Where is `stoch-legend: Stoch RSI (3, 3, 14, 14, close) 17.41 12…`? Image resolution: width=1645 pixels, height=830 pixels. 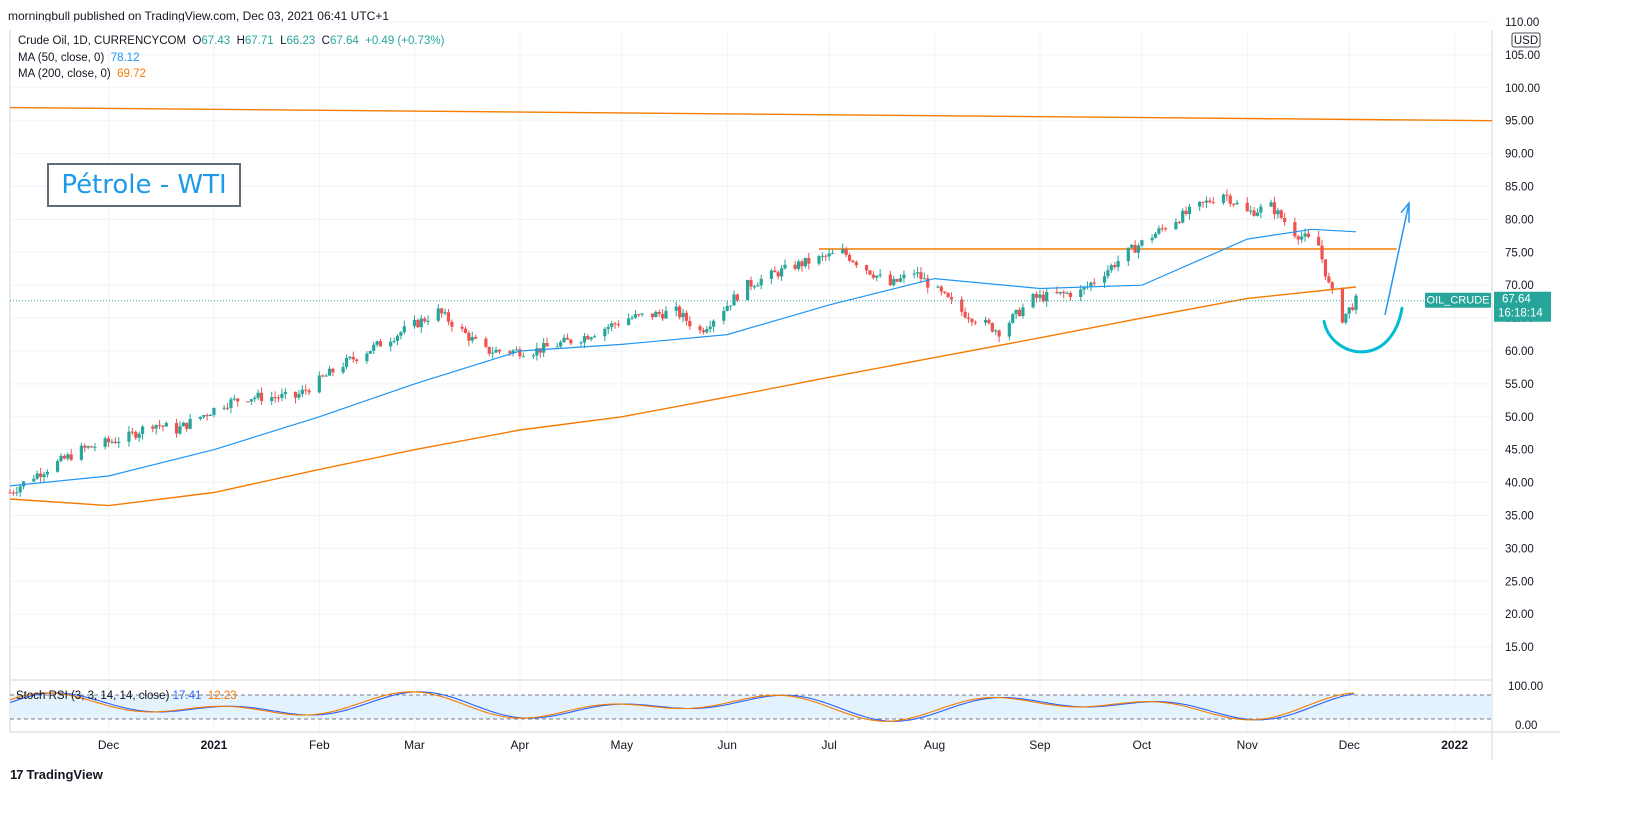
stoch-legend: Stoch RSI (3, 3, 14, 14, close) 17.41 12… is located at coordinates (126, 696).